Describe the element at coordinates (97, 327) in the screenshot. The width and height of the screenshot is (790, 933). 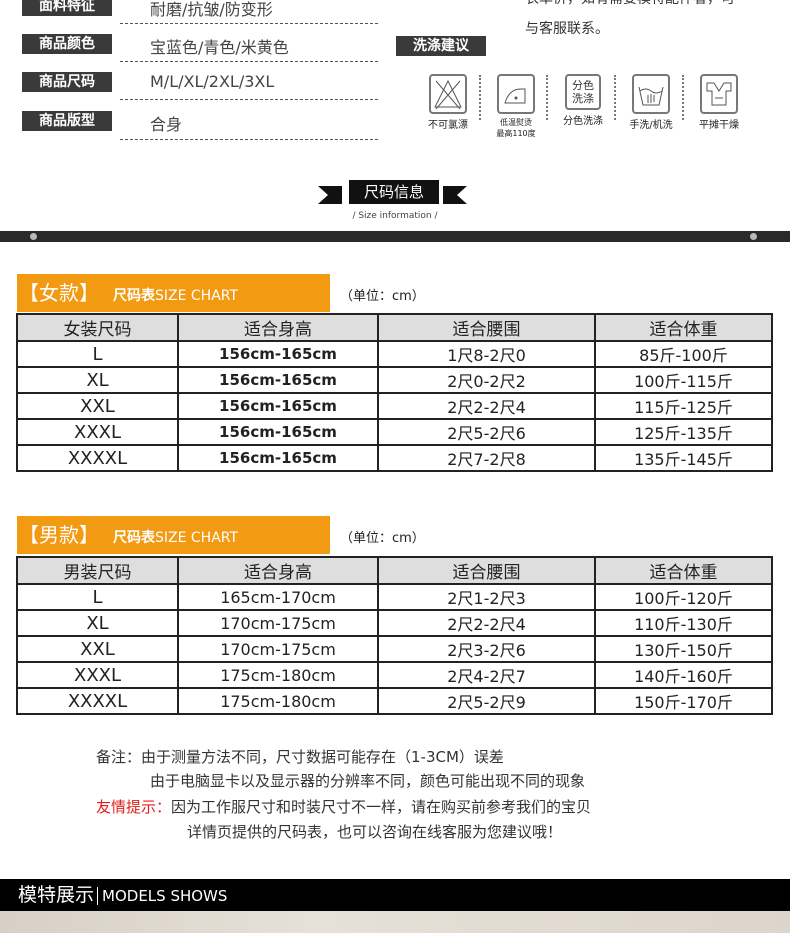
I see `column-header: 女装尺码` at that location.